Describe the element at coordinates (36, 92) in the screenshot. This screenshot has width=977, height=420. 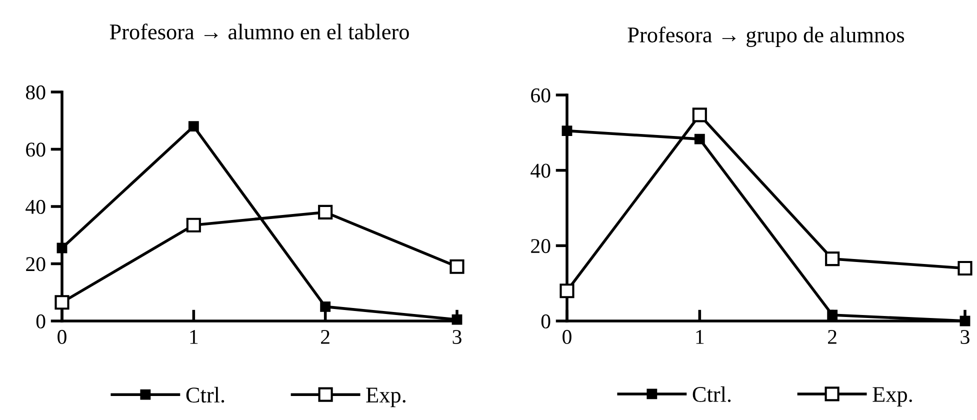
I see `y-tick-label: 80` at that location.